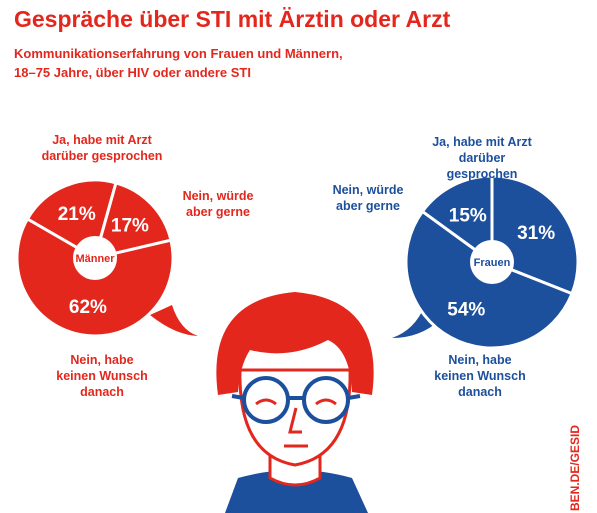 The height and width of the screenshot is (513, 597). I want to click on center-label: Männer, so click(95, 259).